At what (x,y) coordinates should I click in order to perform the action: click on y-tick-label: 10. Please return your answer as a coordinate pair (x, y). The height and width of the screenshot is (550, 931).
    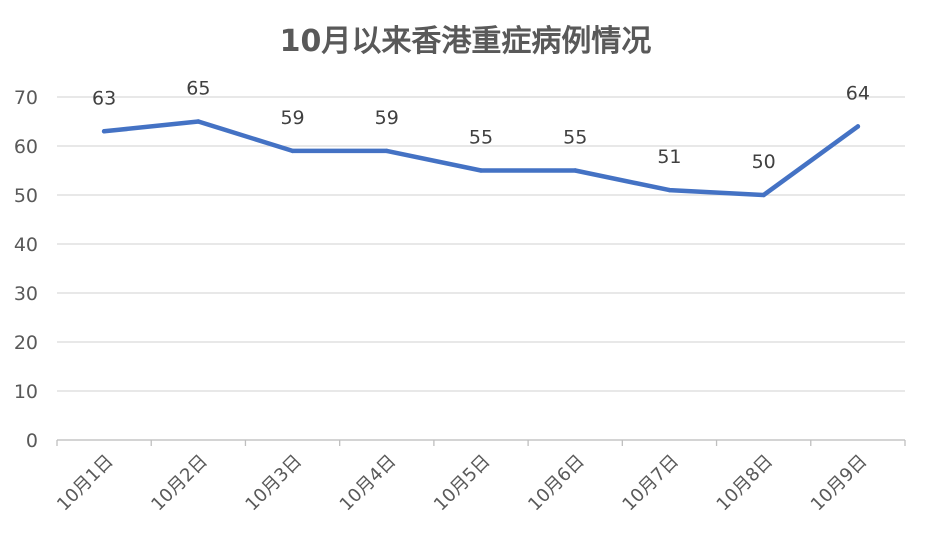
    Looking at the image, I should click on (26, 392).